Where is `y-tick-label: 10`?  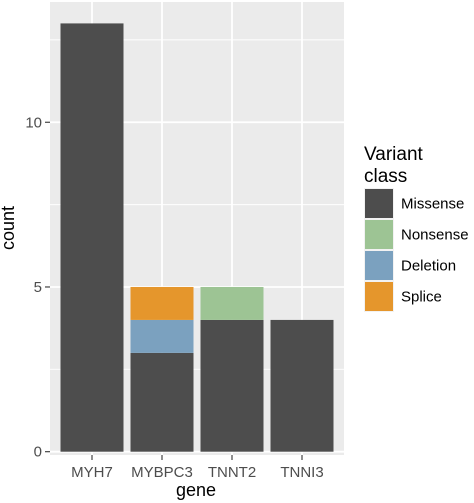
y-tick-label: 10 is located at coordinates (33, 122).